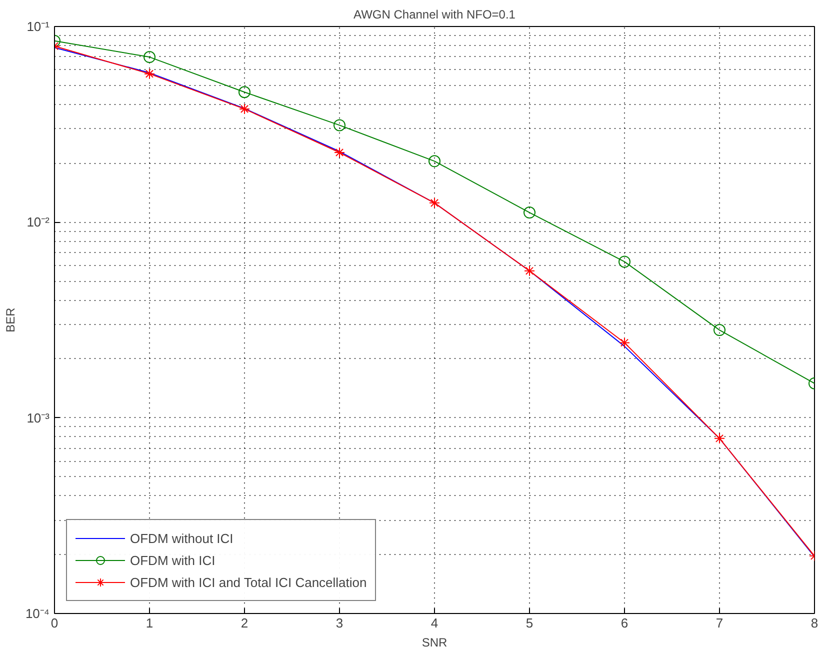 The height and width of the screenshot is (652, 824). Describe the element at coordinates (10, 319) in the screenshot. I see `y-axis-title: BER` at that location.